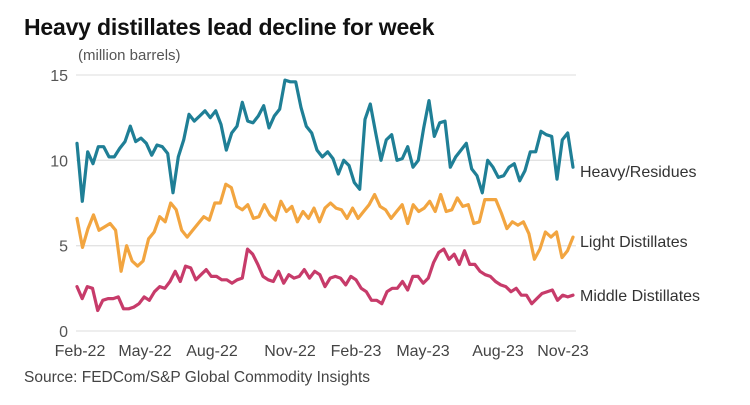 The image size is (750, 405). What do you see at coordinates (80, 351) in the screenshot?
I see `x-tick-label: Feb-22` at bounding box center [80, 351].